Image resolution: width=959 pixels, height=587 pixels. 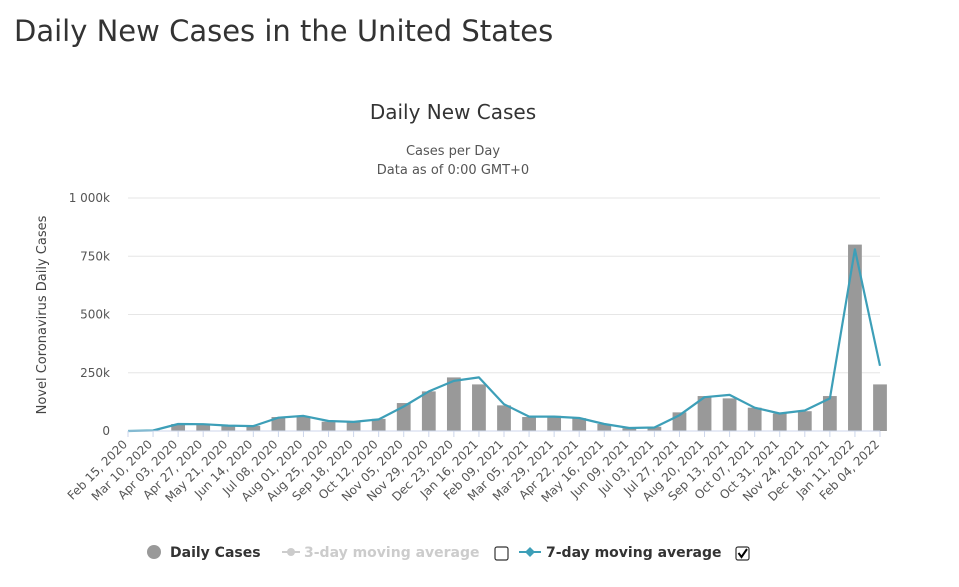 What do you see at coordinates (95, 256) in the screenshot?
I see `y-tick-label: 750k` at bounding box center [95, 256].